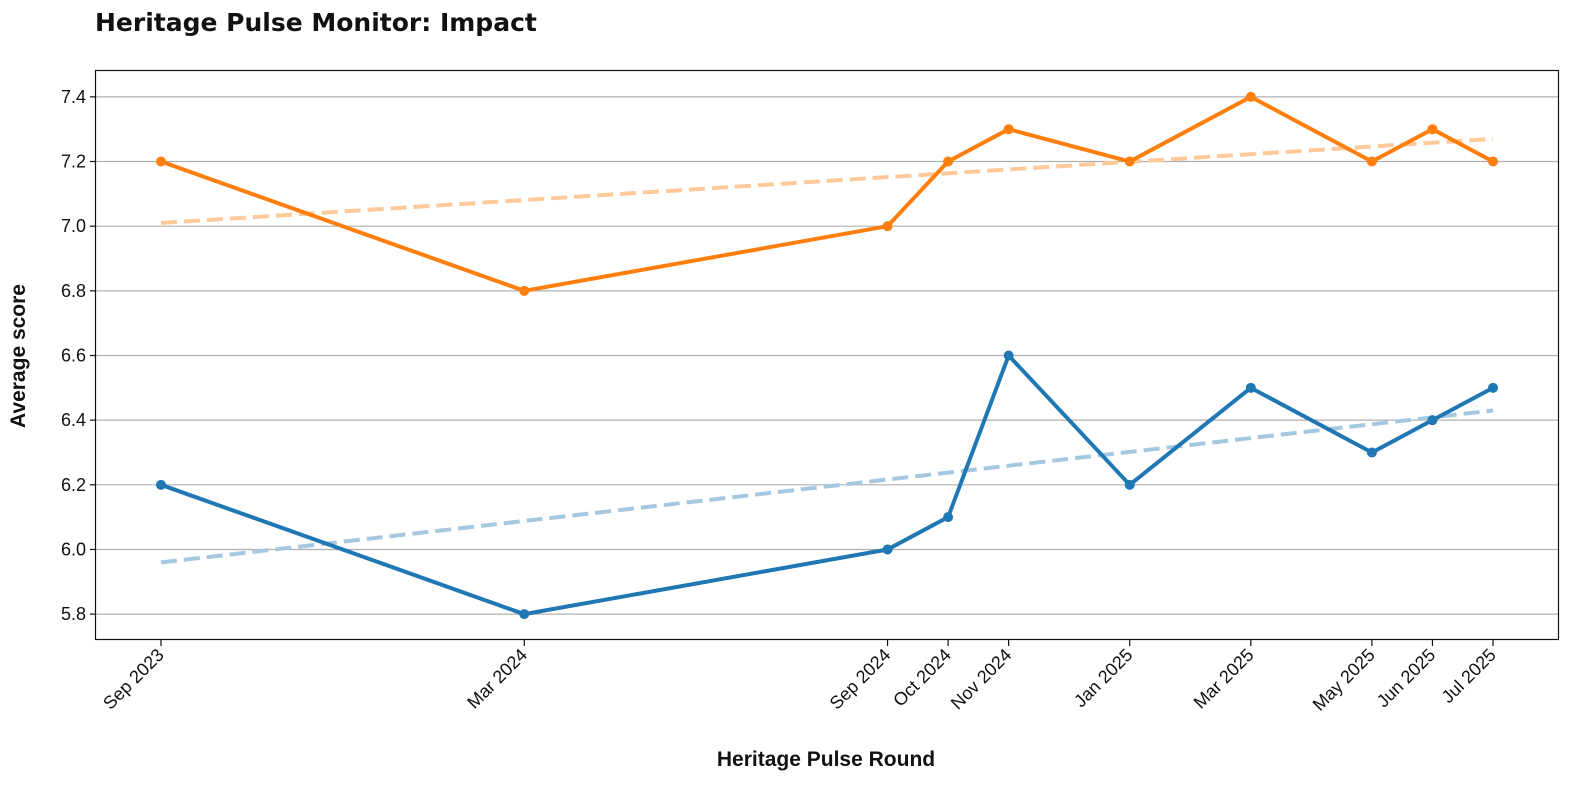 Image resolution: width=1589 pixels, height=790 pixels. What do you see at coordinates (133, 679) in the screenshot?
I see `x-tick-label: Sep 2023` at bounding box center [133, 679].